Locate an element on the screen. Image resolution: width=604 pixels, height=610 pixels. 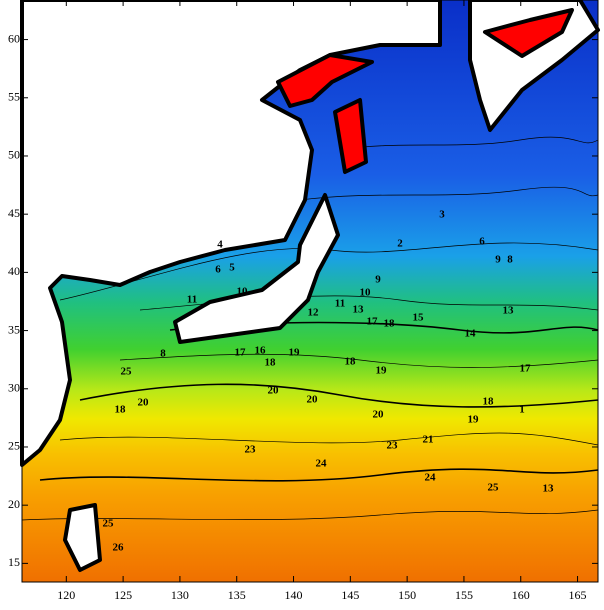
contour-label: 15 is located at coordinates (419, 318).